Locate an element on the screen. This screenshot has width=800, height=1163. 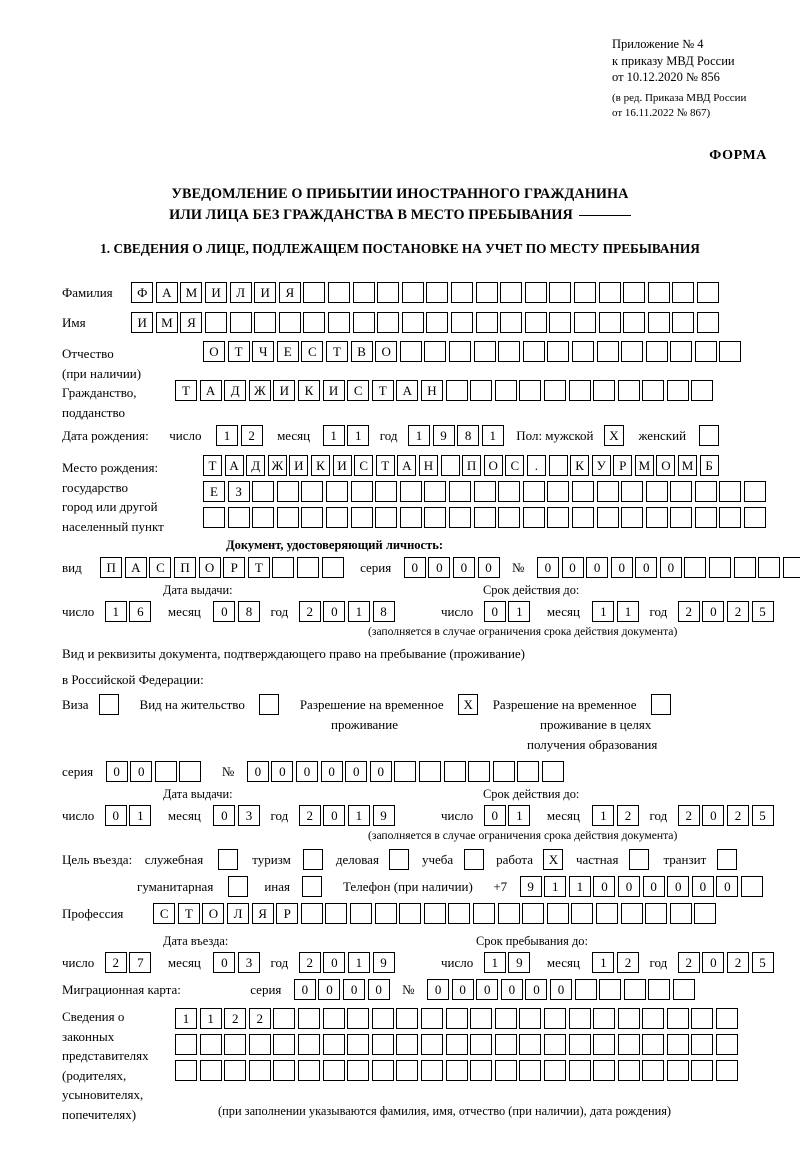
name-cells-2: М is located at coordinates (166, 322).